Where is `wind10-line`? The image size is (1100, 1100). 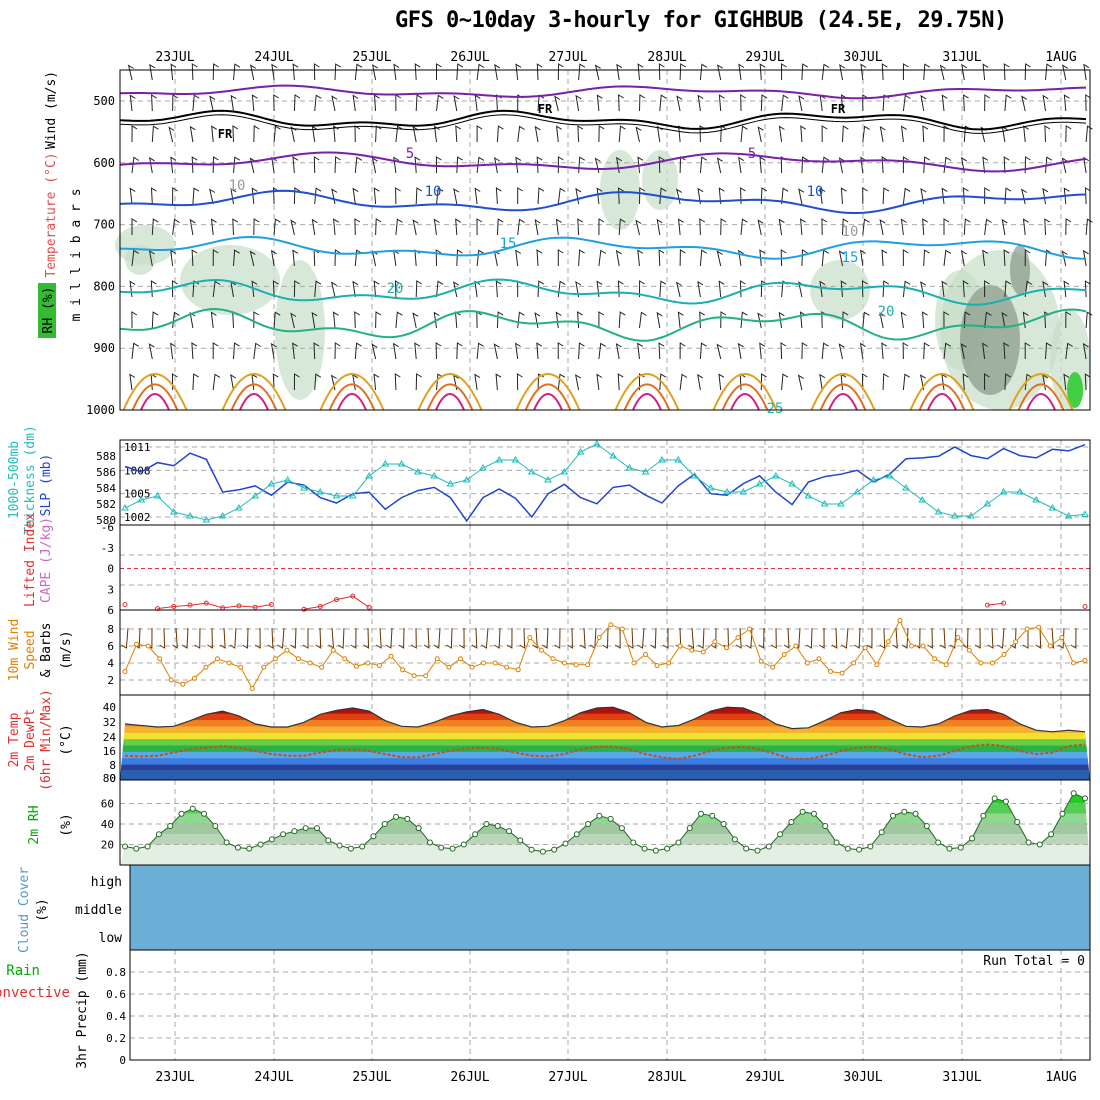 wind10-line is located at coordinates (605, 654).